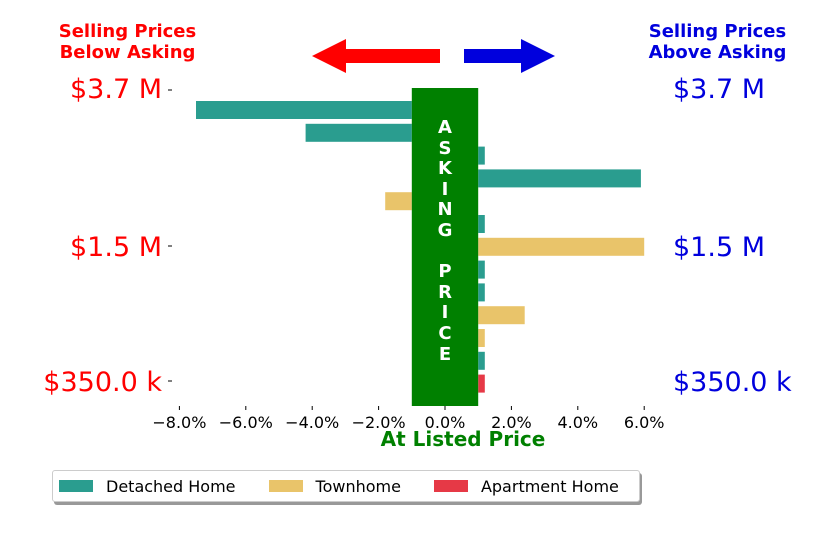  I want to click on asking-price-band, so click(445, 247).